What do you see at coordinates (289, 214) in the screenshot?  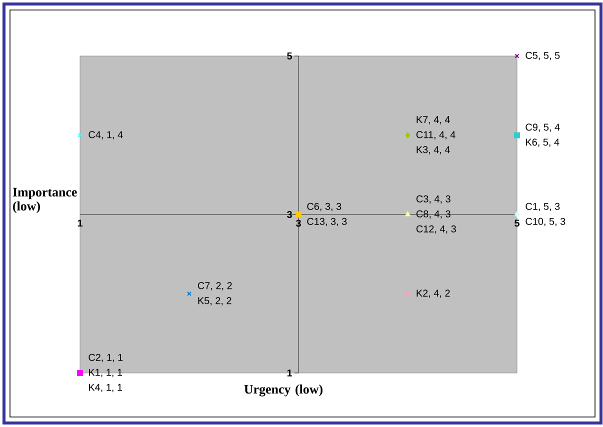 I see `y-tick-label: 3` at bounding box center [289, 214].